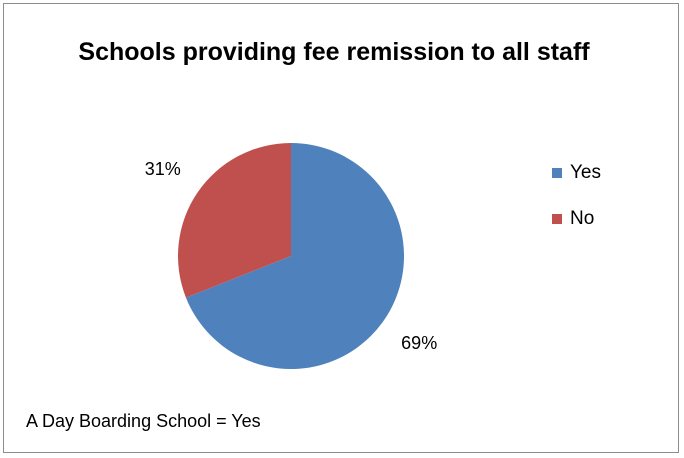 The image size is (684, 458). What do you see at coordinates (582, 218) in the screenshot?
I see `legend-label-no: No` at bounding box center [582, 218].